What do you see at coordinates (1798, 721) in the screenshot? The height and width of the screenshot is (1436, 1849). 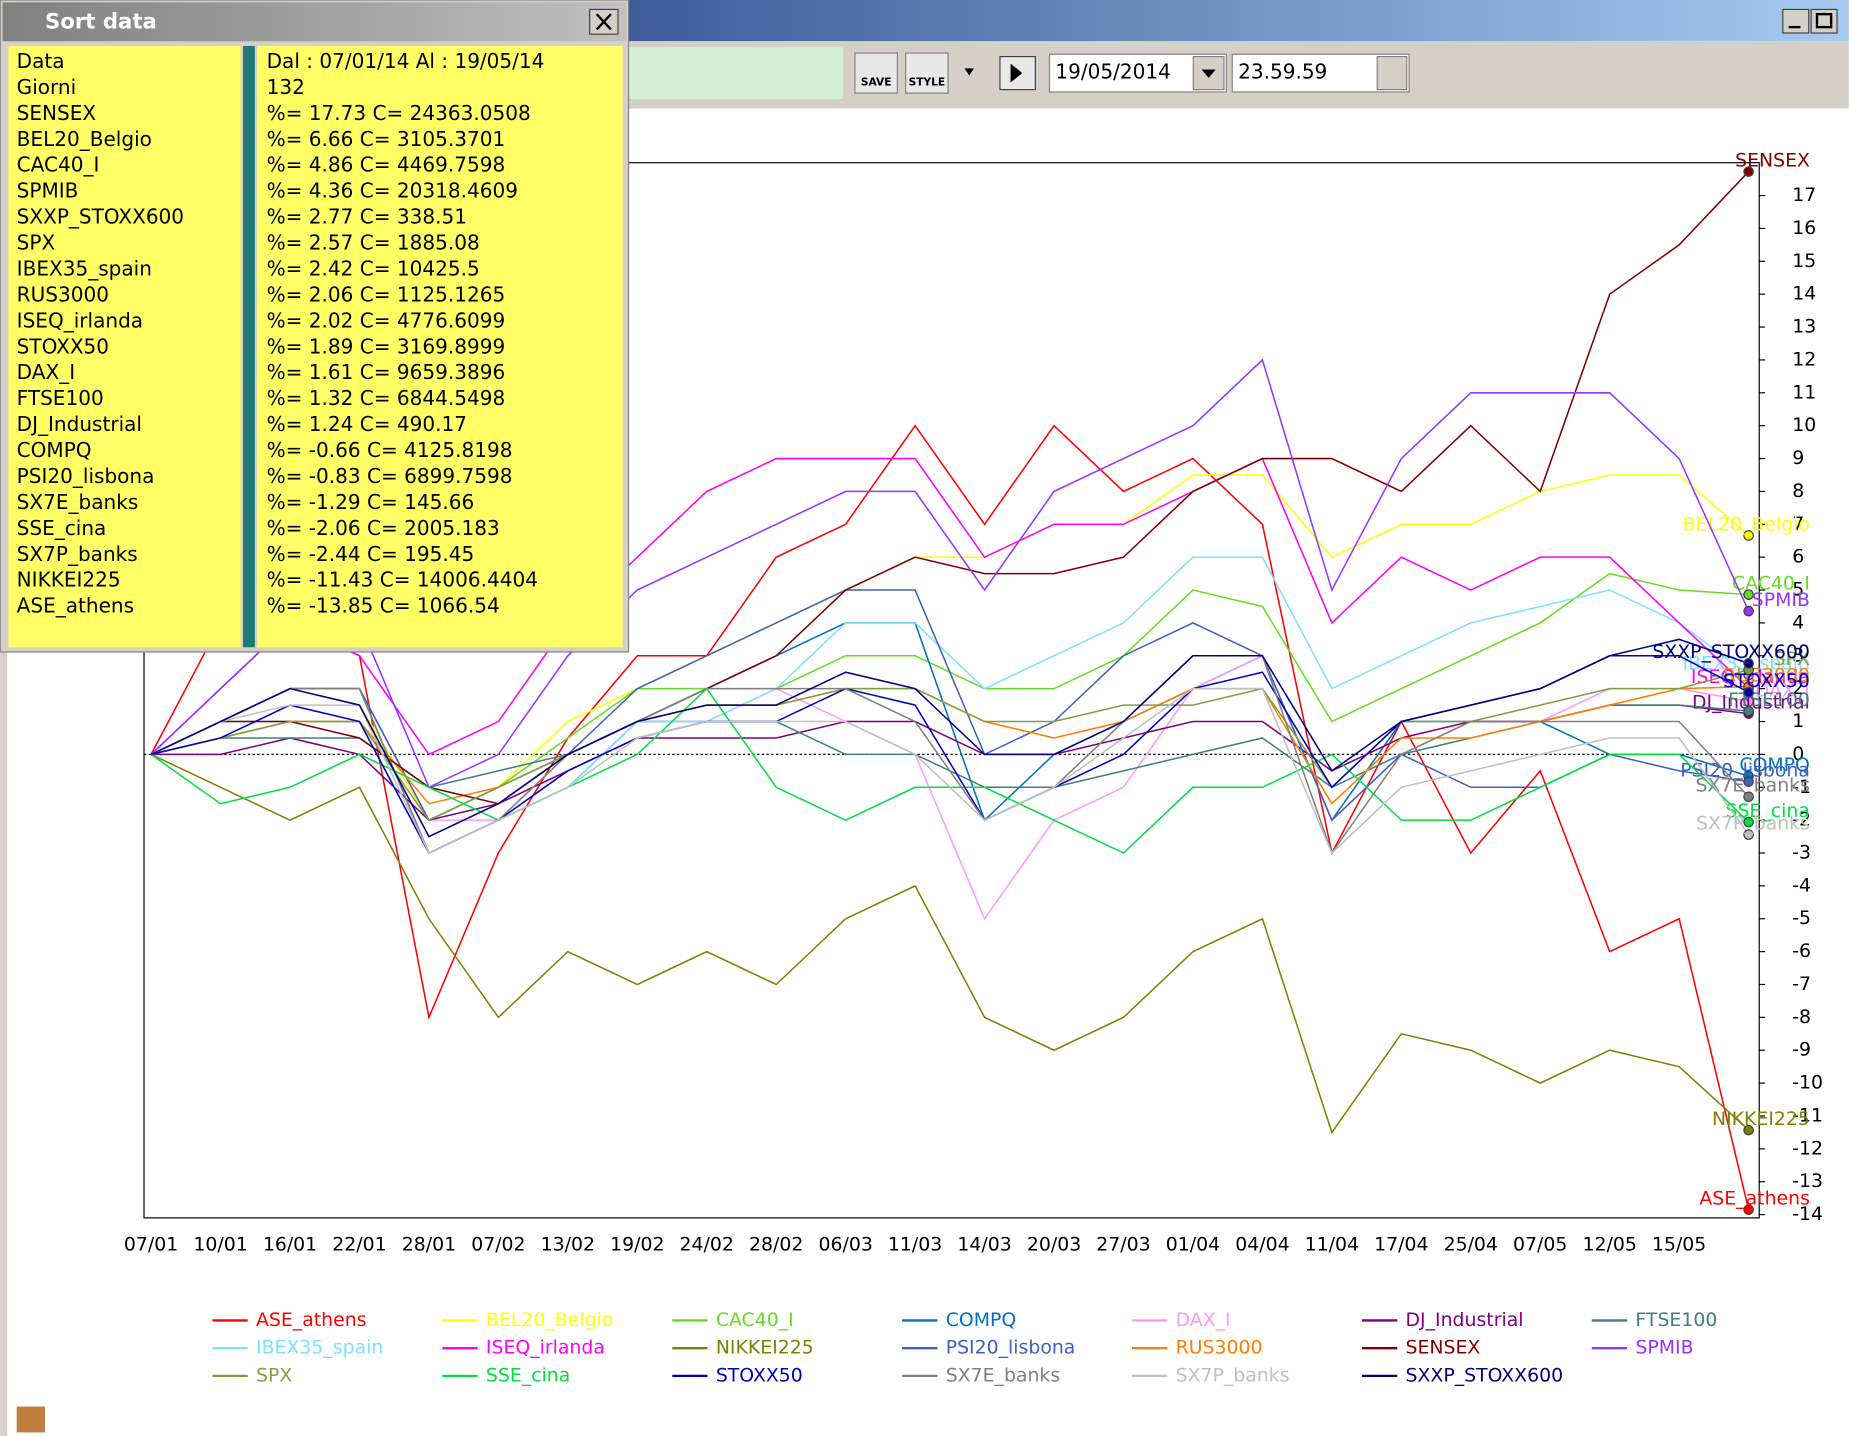 I see `y-tick-label: 1` at bounding box center [1798, 721].